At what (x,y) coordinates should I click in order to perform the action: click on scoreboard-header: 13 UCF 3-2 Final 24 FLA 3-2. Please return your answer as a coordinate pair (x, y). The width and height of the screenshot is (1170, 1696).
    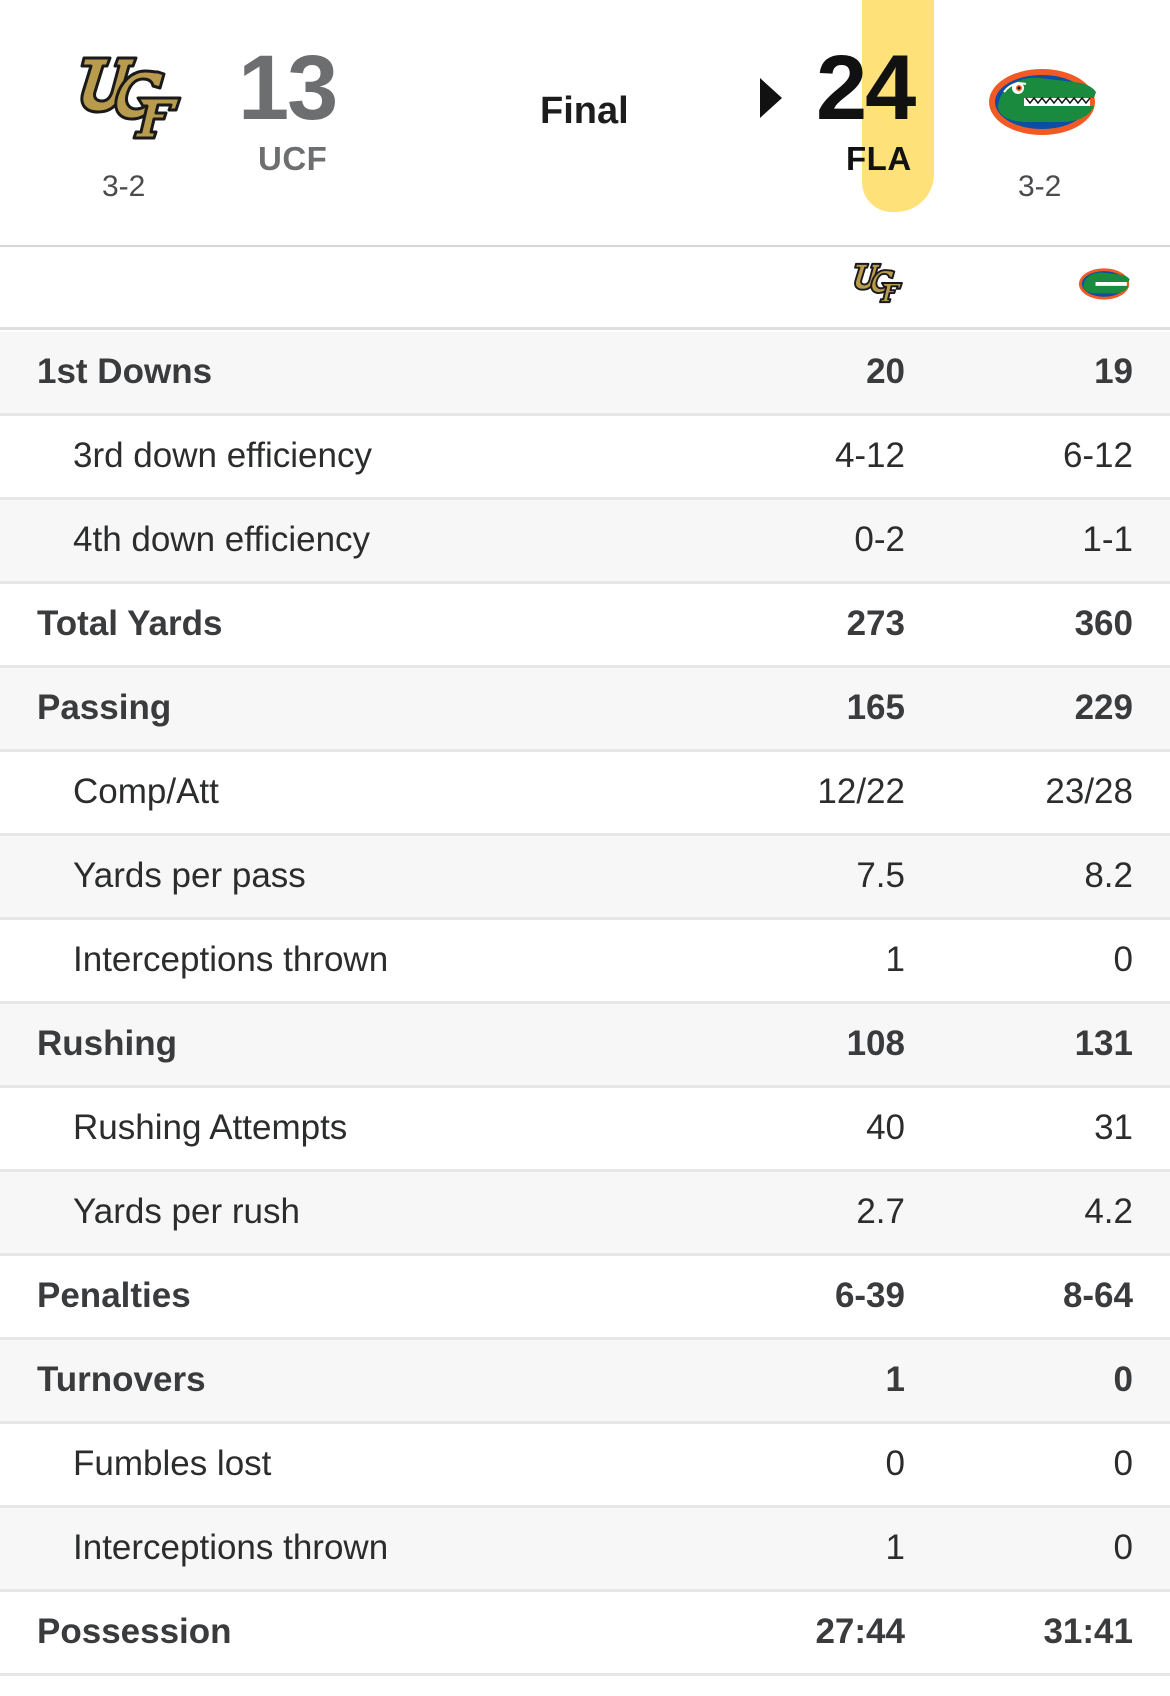
    Looking at the image, I should click on (585, 123).